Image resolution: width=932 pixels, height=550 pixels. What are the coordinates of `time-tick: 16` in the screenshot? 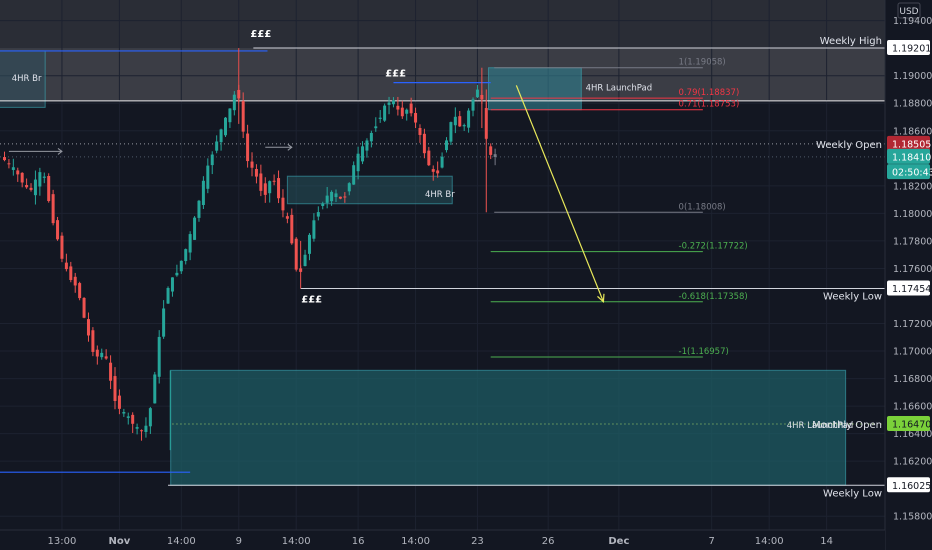 It's located at (358, 541).